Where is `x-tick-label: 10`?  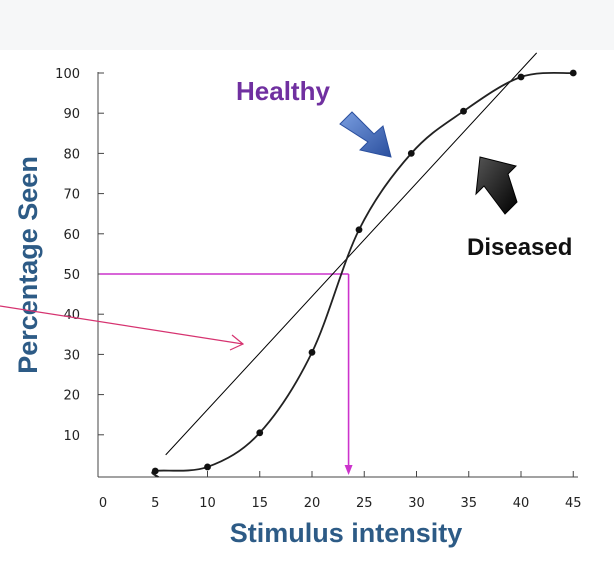
x-tick-label: 10 is located at coordinates (207, 503).